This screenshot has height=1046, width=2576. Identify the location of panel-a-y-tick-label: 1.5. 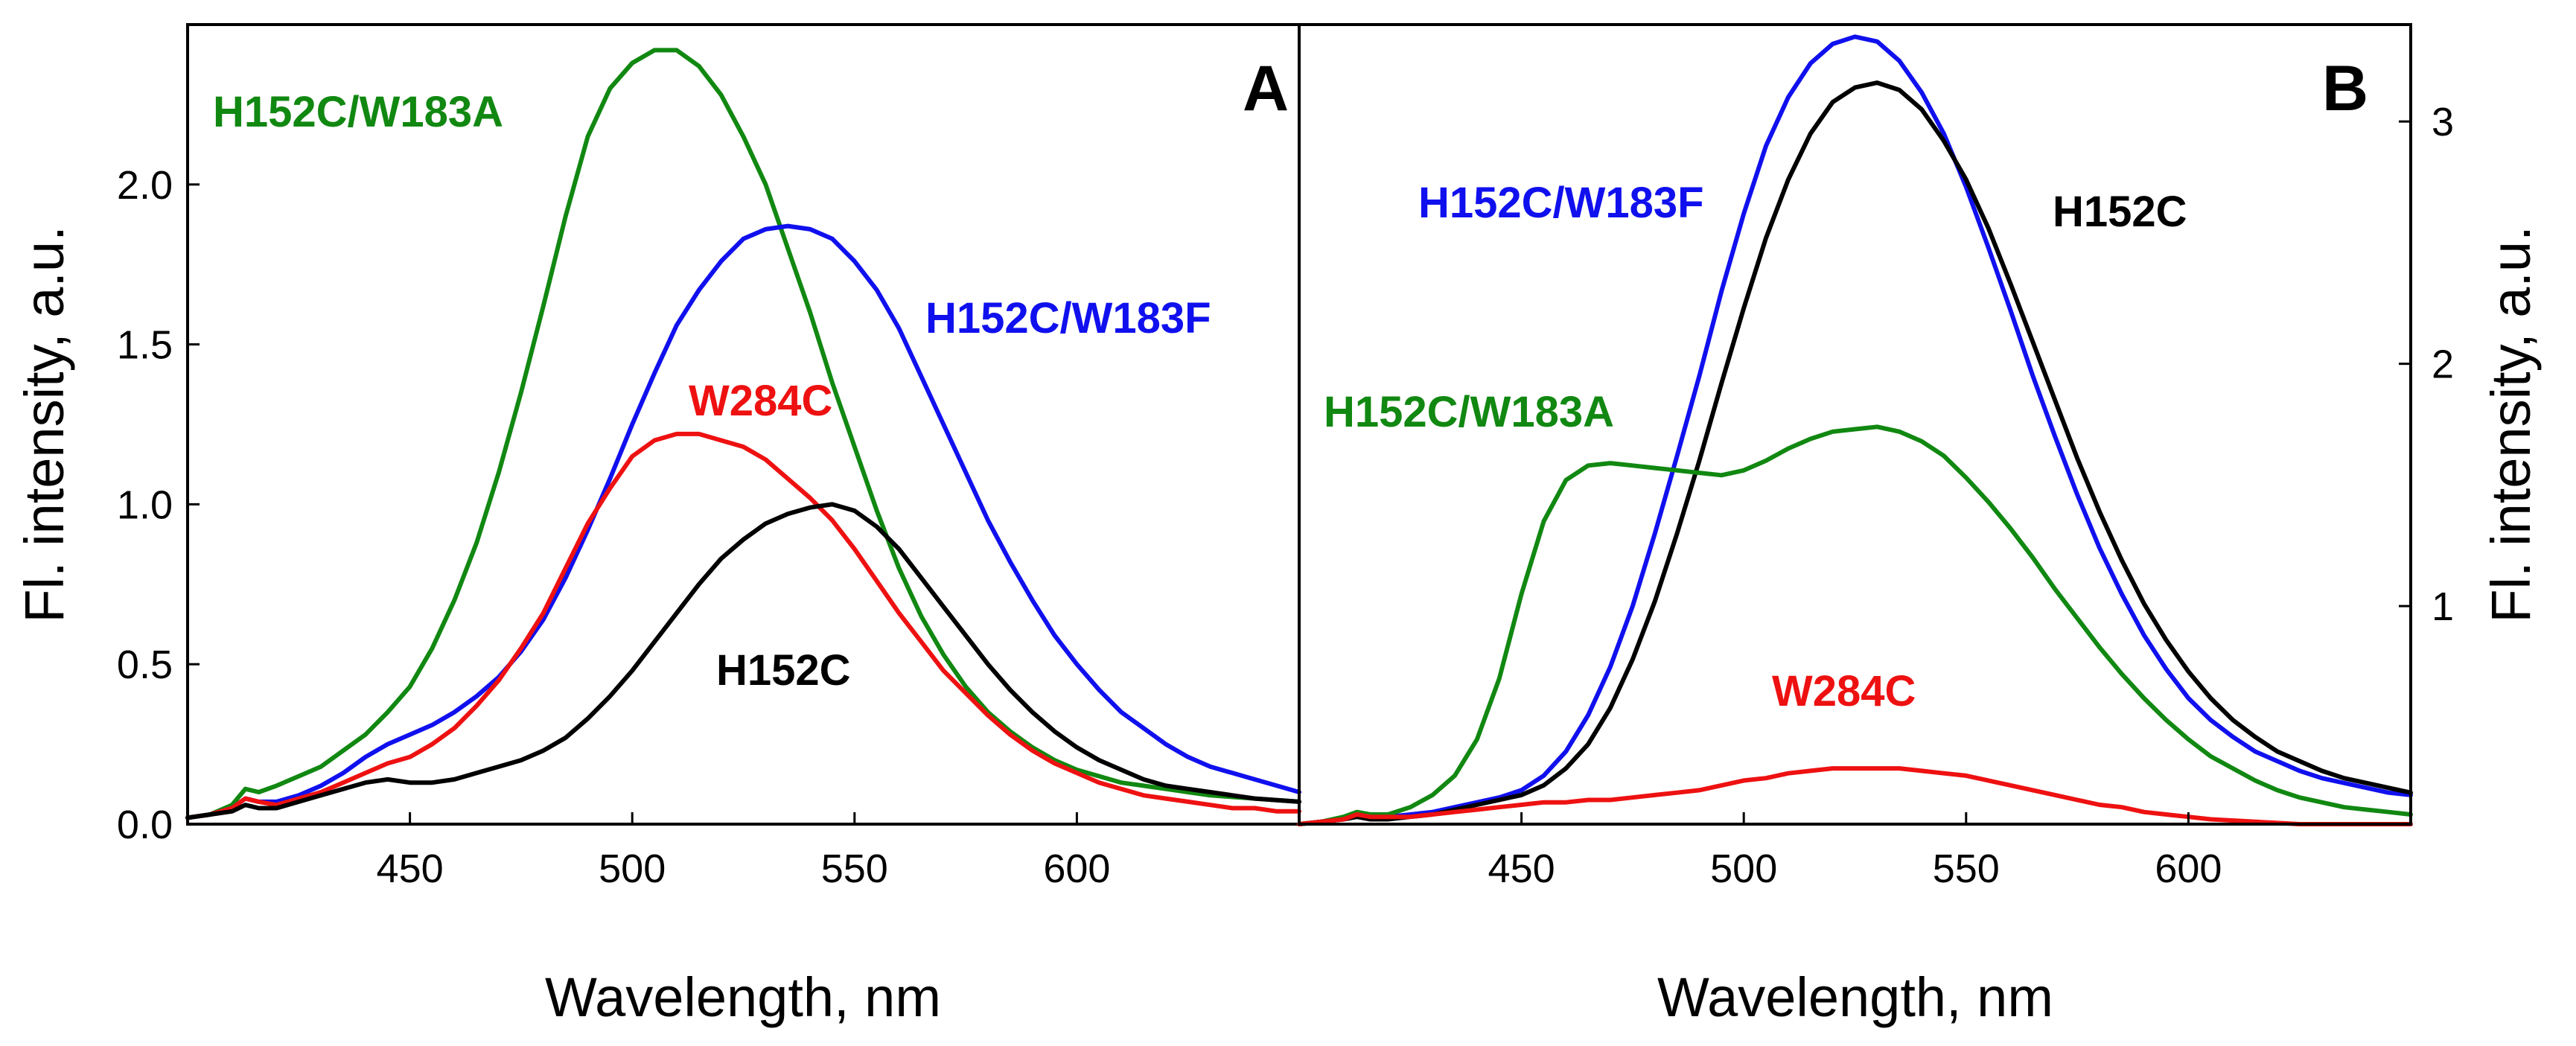
(145, 345).